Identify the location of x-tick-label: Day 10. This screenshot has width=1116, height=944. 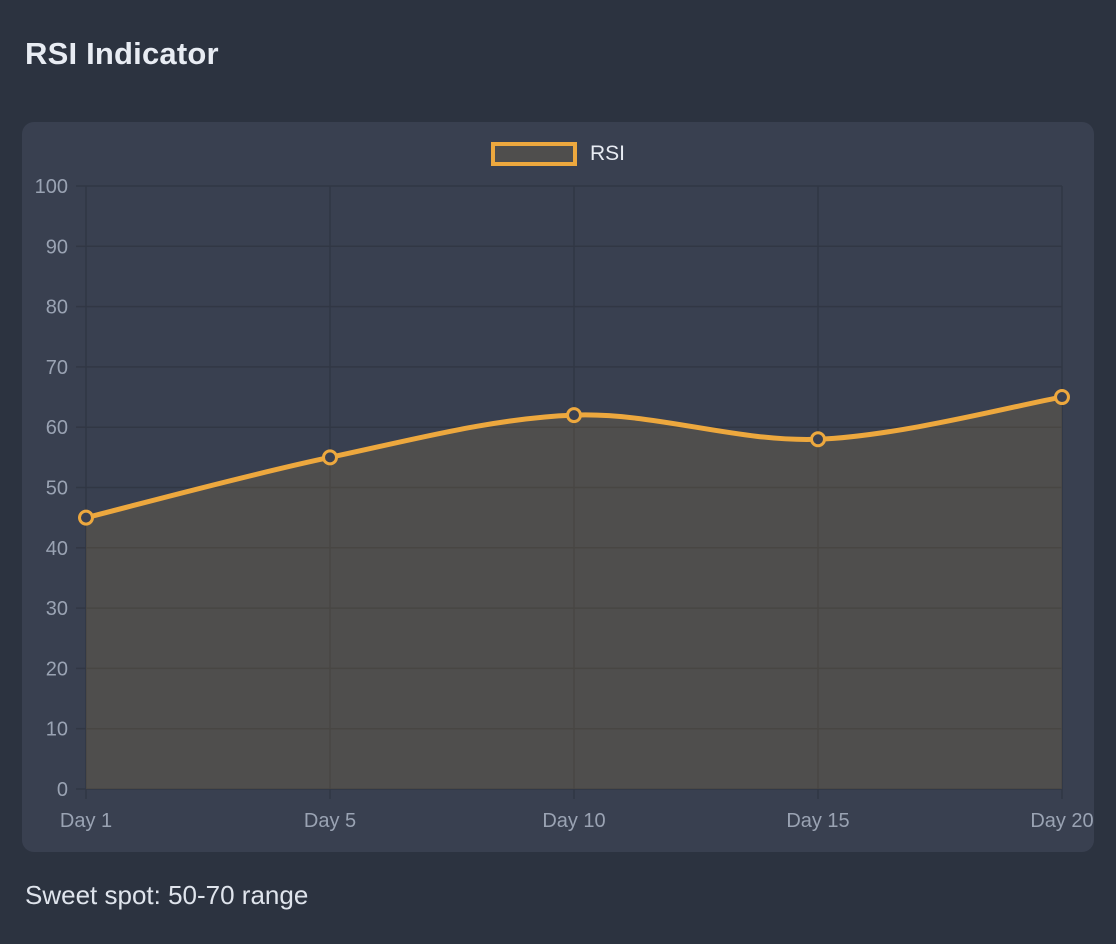
(573, 821).